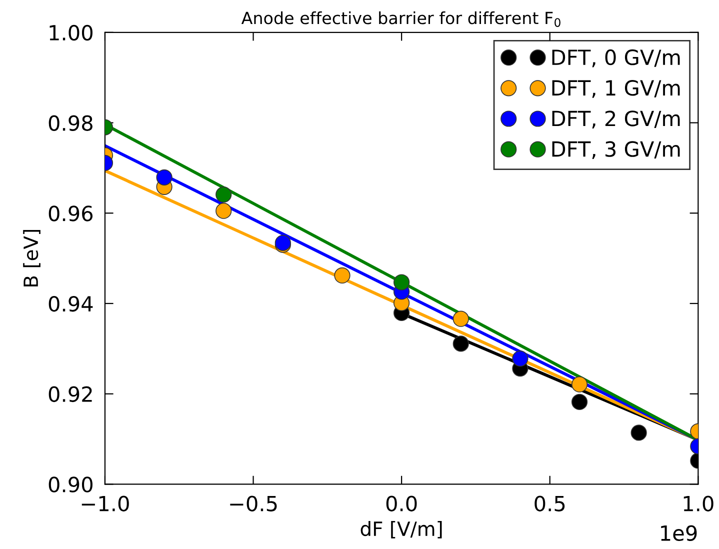  What do you see at coordinates (549, 504) in the screenshot?
I see `x-tick-label: 0.5` at bounding box center [549, 504].